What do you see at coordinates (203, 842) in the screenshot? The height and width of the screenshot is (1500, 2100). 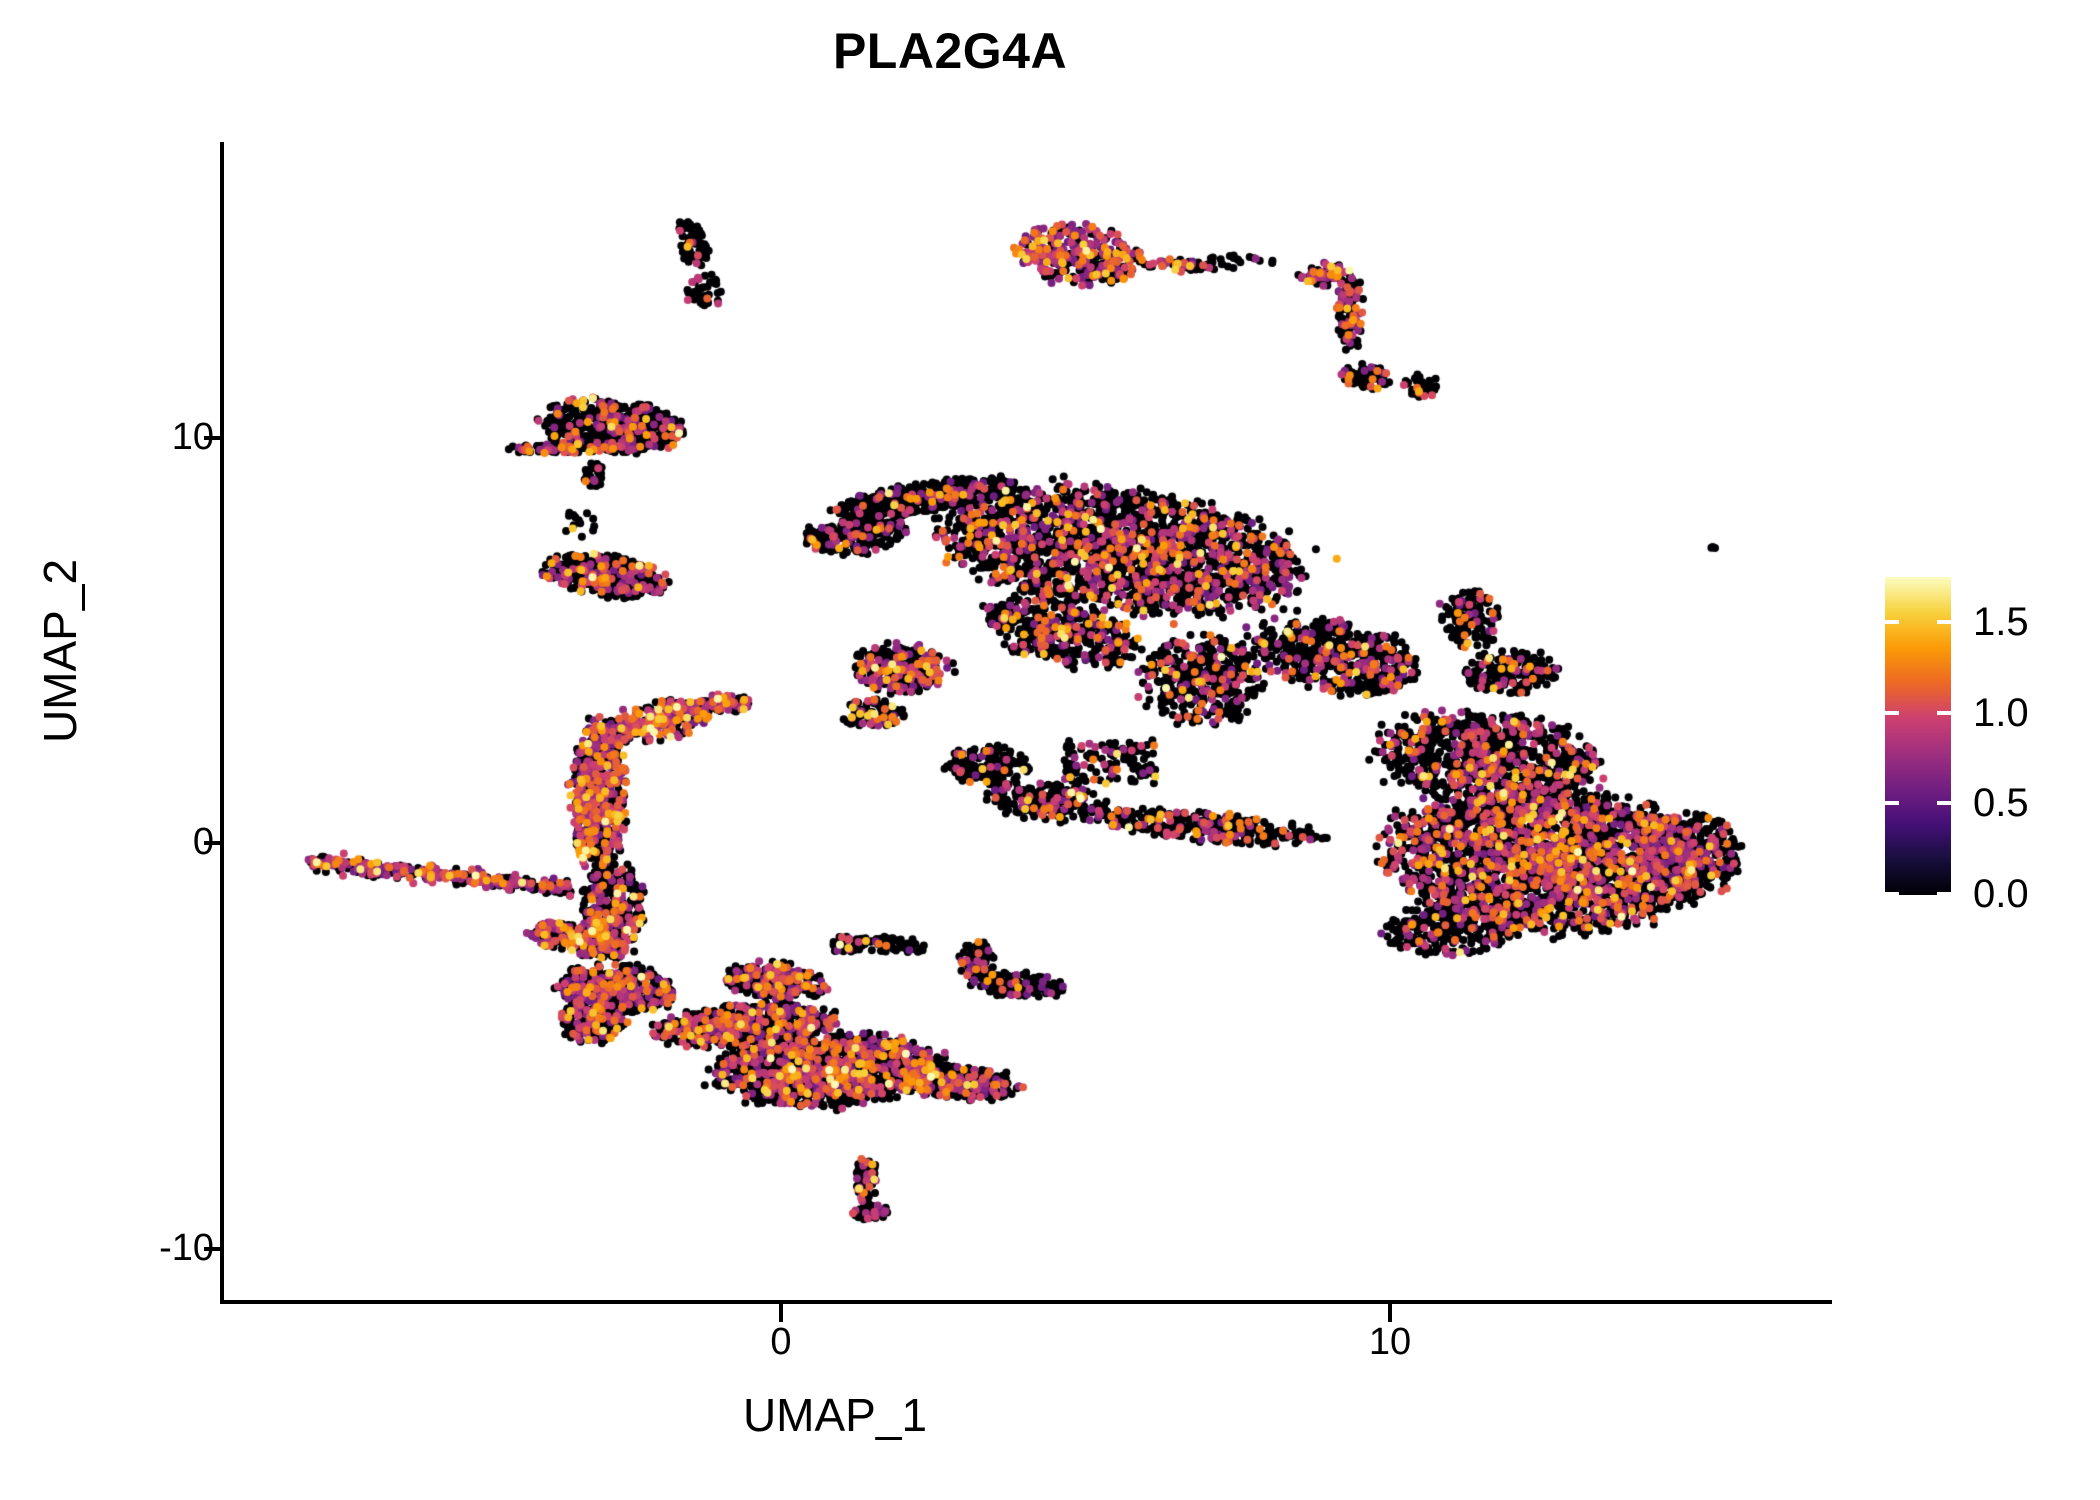 I see `y-tick-label: 0` at bounding box center [203, 842].